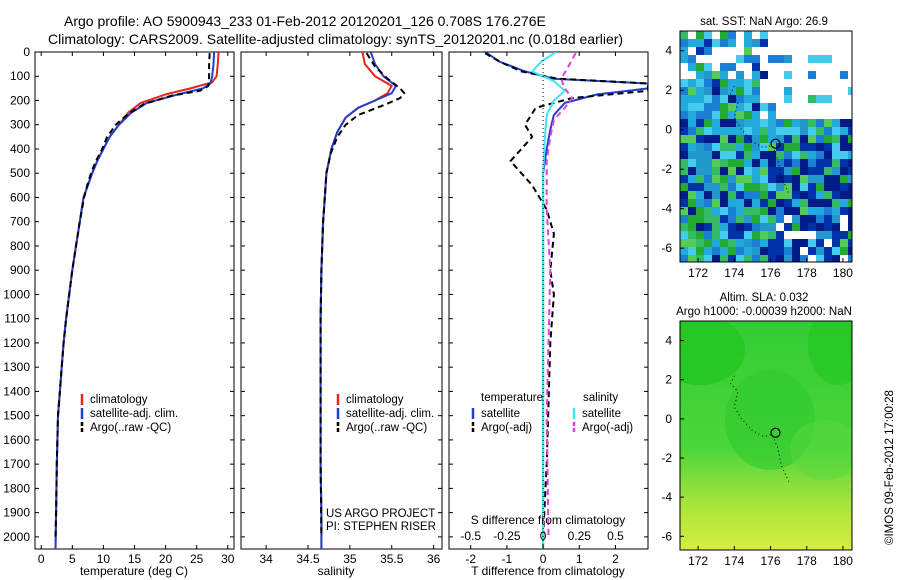 The width and height of the screenshot is (900, 580). What do you see at coordinates (548, 571) in the screenshot?
I see `difference-xlabel: T difference from climatology` at bounding box center [548, 571].